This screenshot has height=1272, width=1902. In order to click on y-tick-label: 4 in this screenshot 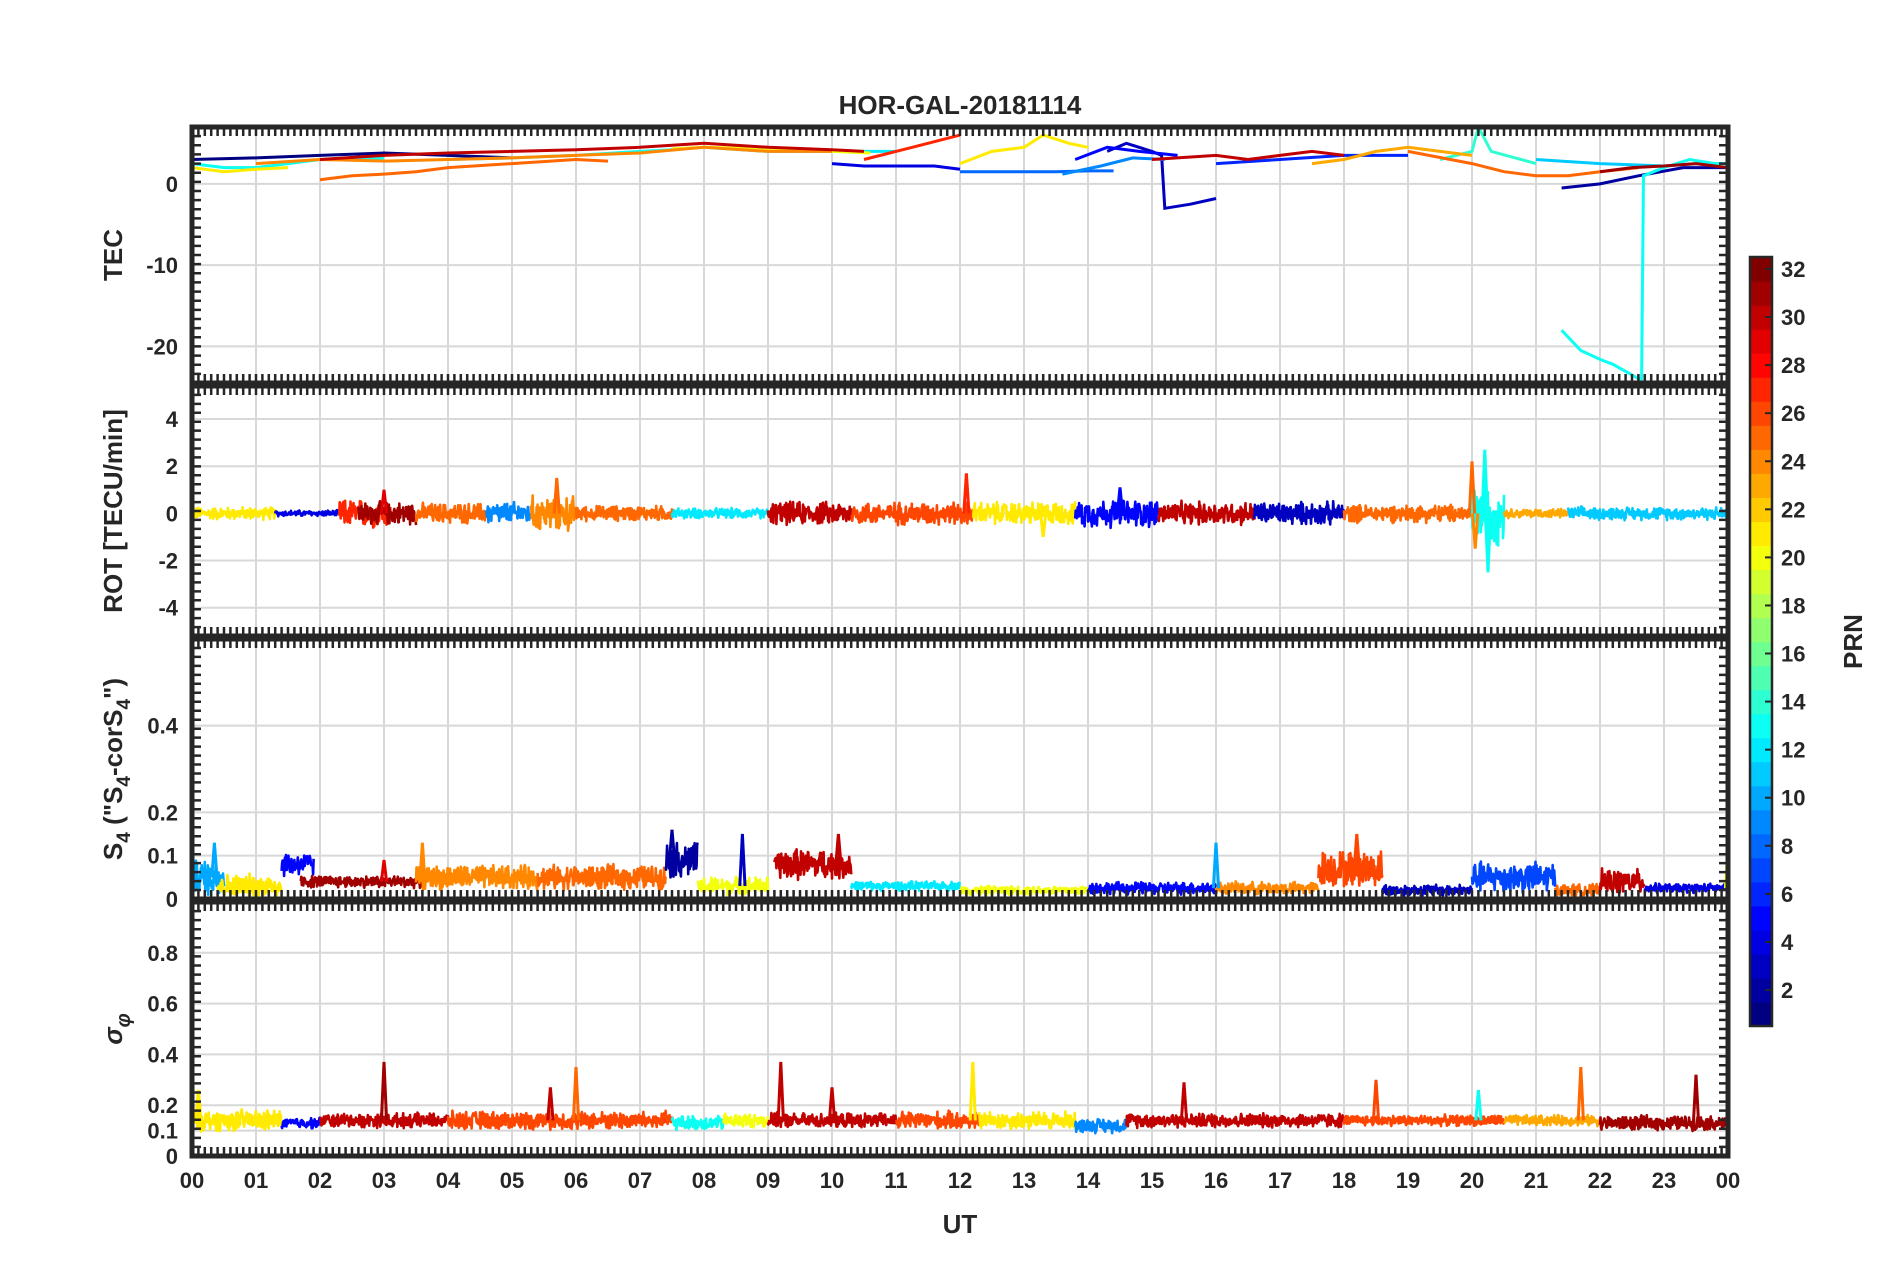, I will do `click(172, 419)`.